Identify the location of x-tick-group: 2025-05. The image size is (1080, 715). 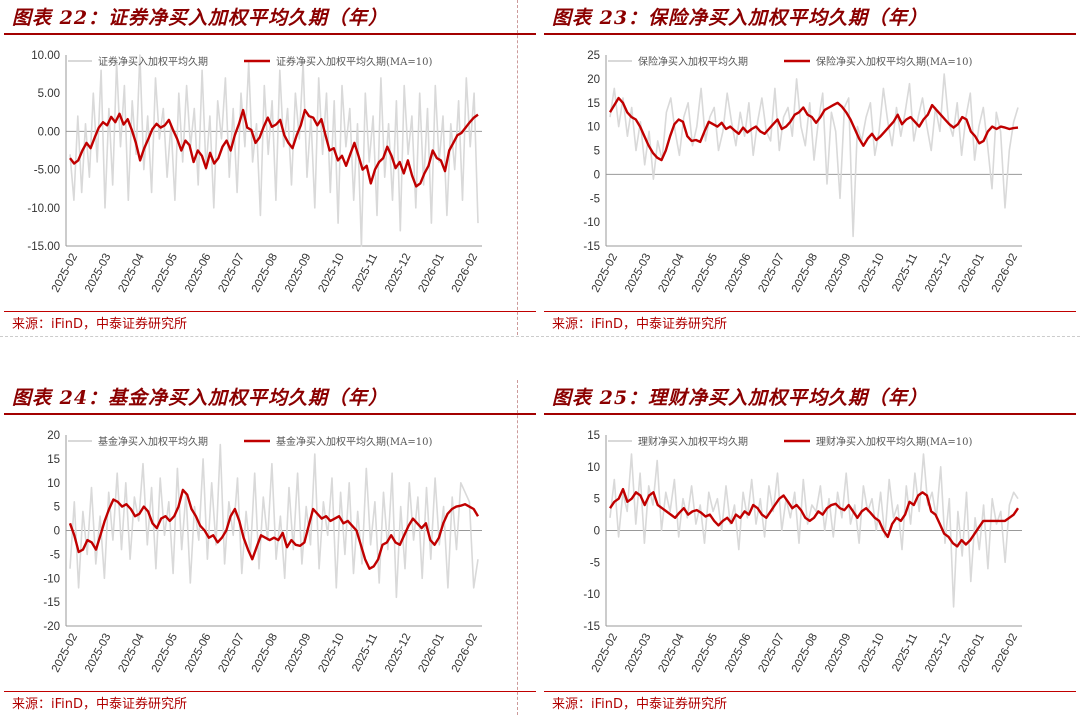
(165, 273).